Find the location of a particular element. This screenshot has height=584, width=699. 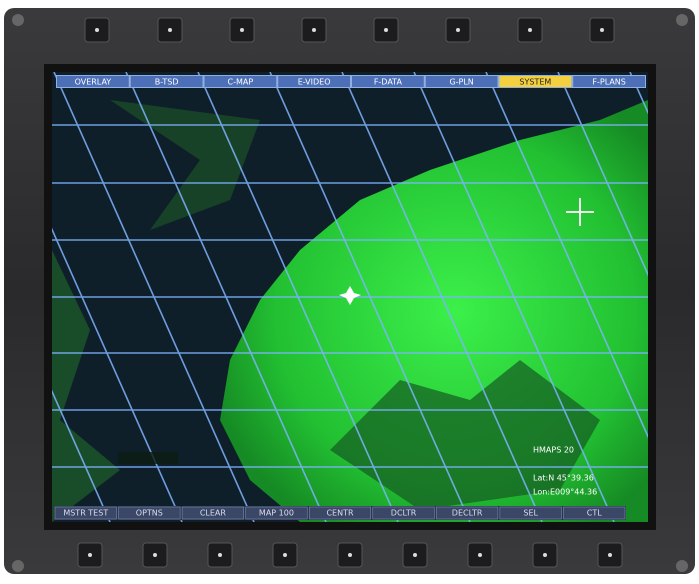

softkey-label: CLEAR is located at coordinates (213, 513).